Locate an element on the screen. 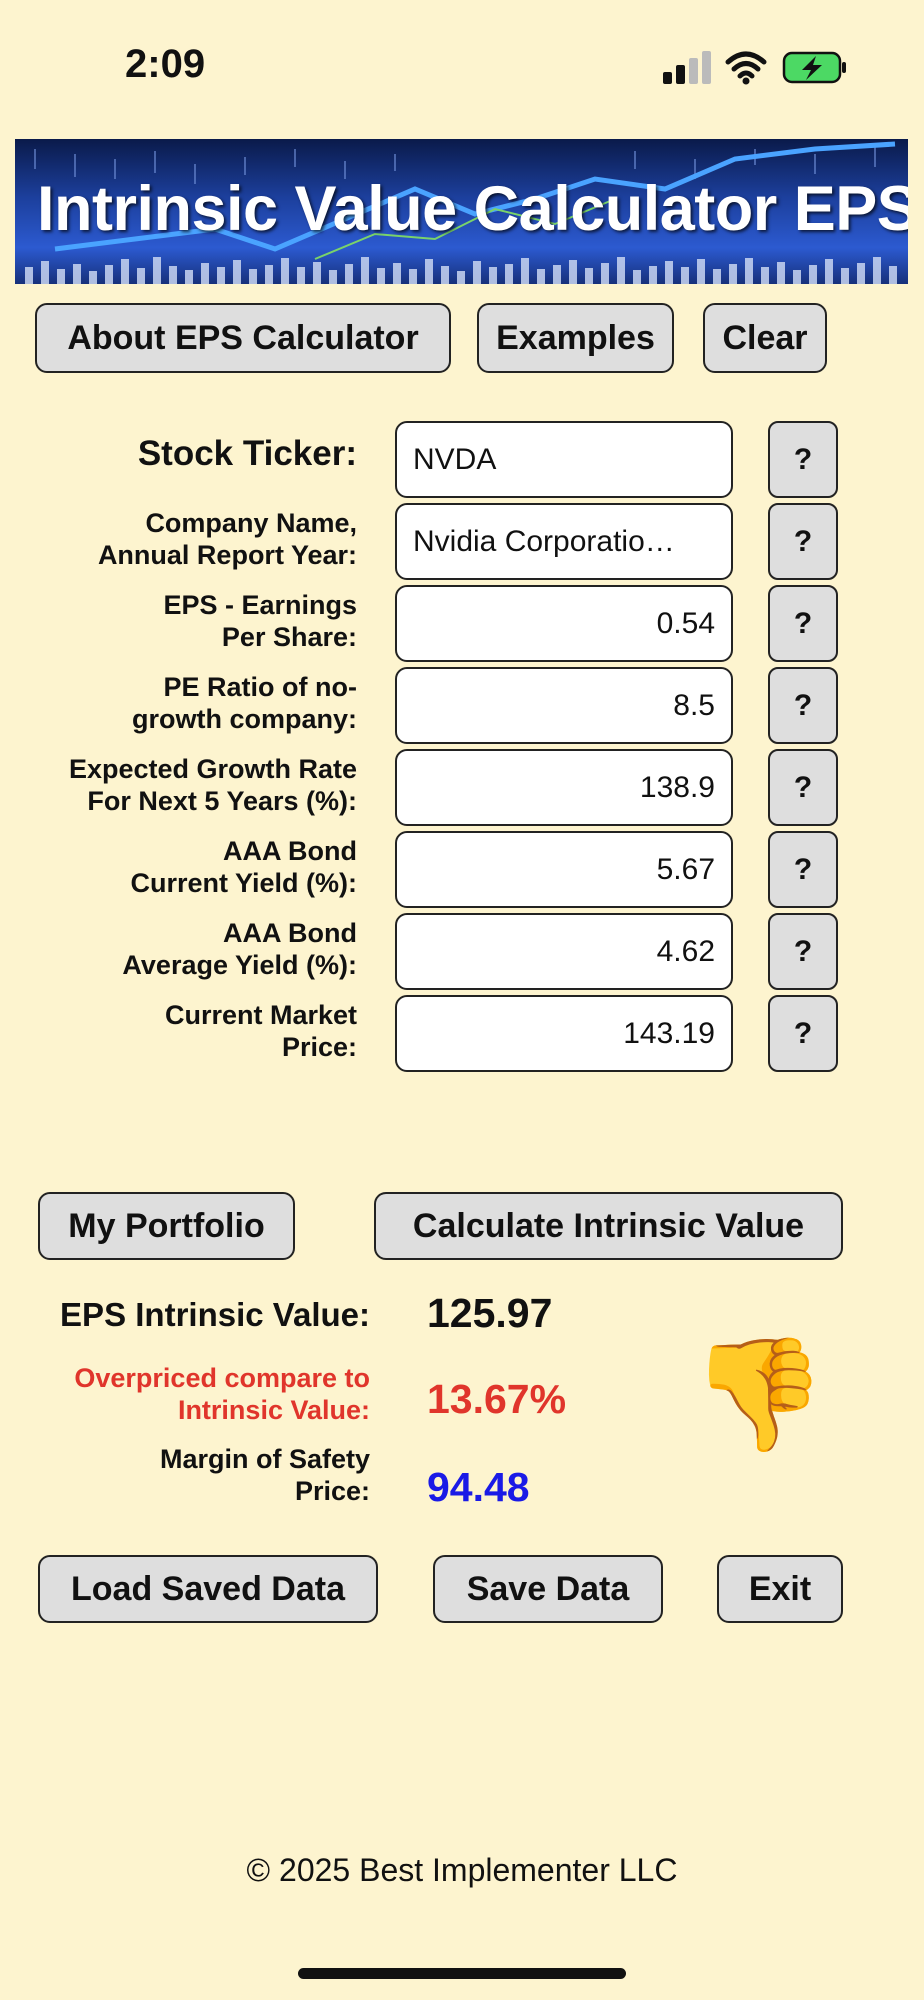  stock-chart-background is located at coordinates (461, 212).